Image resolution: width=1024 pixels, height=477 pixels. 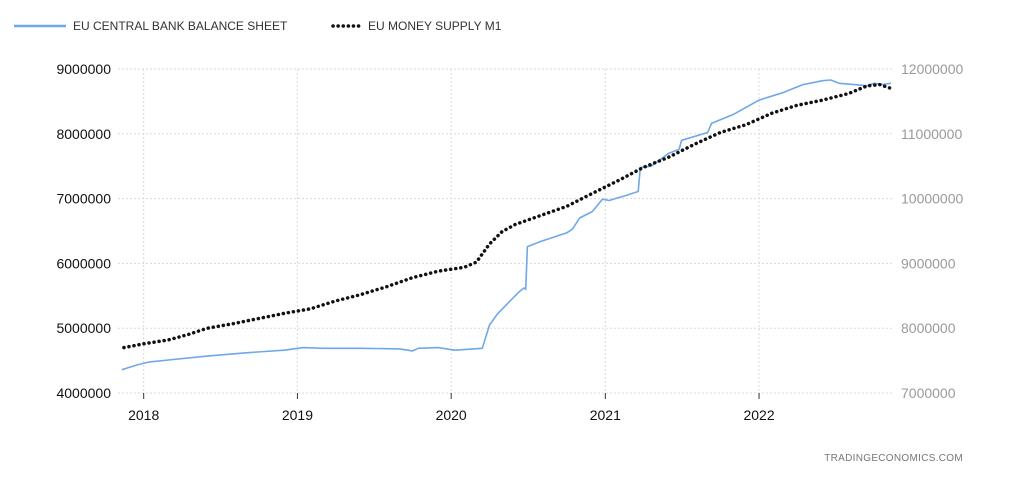 What do you see at coordinates (297, 415) in the screenshot?
I see `x-tick-label: 2019` at bounding box center [297, 415].